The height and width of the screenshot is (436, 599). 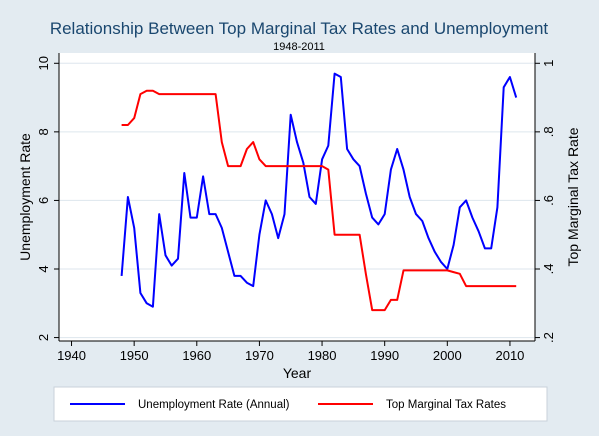 What do you see at coordinates (43, 131) in the screenshot?
I see `y-tick-label: 8` at bounding box center [43, 131].